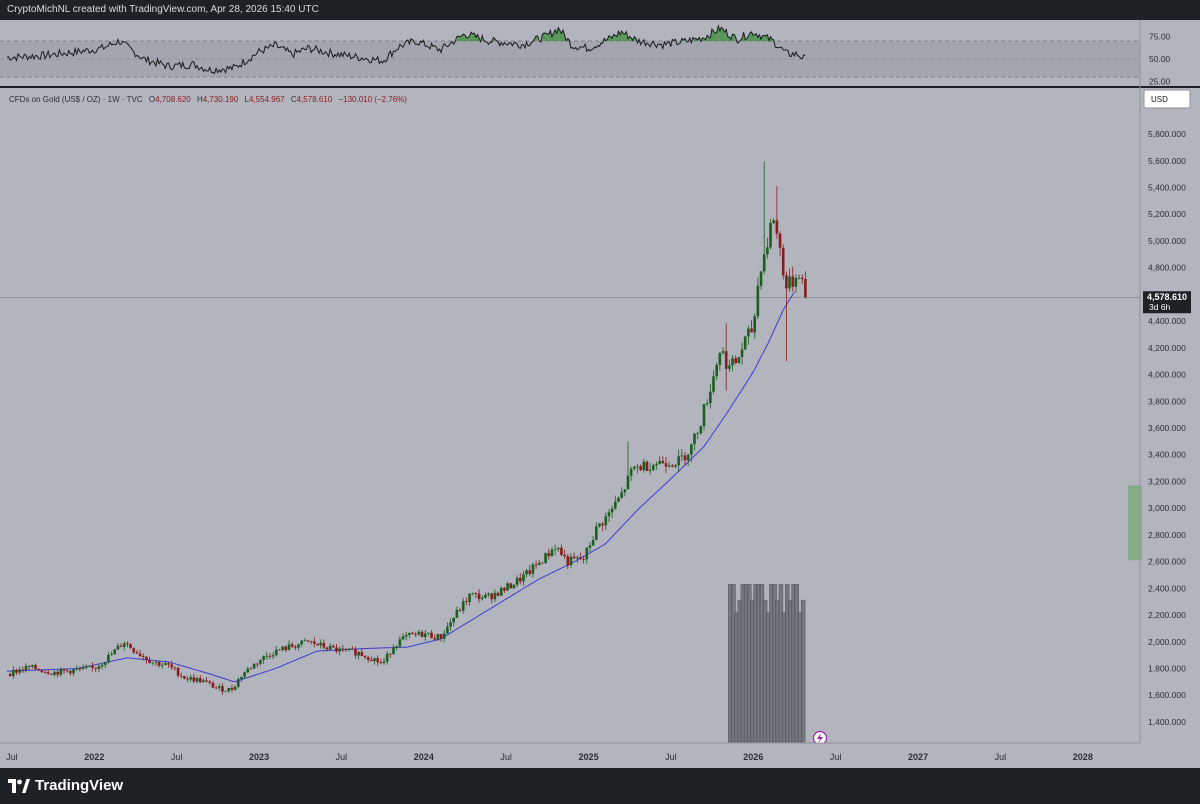 This screenshot has height=804, width=1200. What do you see at coordinates (1159, 99) in the screenshot?
I see `currency-button-label: USD` at bounding box center [1159, 99].